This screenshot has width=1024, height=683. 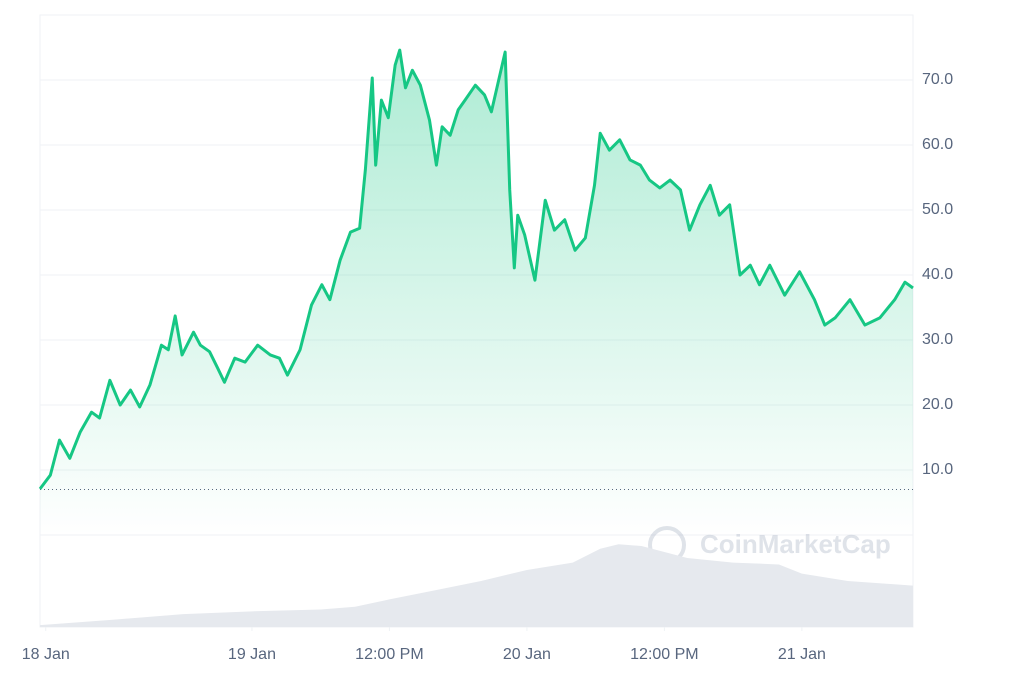 What do you see at coordinates (46, 654) in the screenshot?
I see `x-tick-label: 18 Jan` at bounding box center [46, 654].